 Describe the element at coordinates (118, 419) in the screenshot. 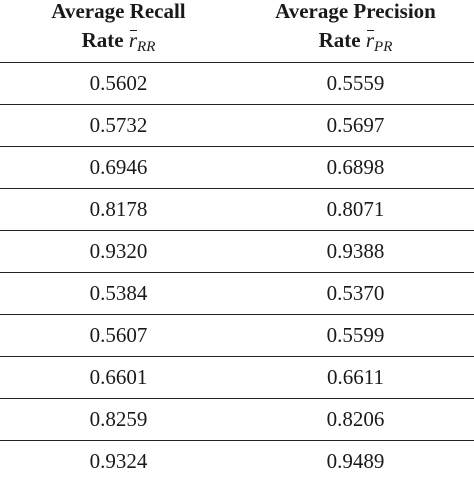

I see `recall-cell: 0.8259` at that location.